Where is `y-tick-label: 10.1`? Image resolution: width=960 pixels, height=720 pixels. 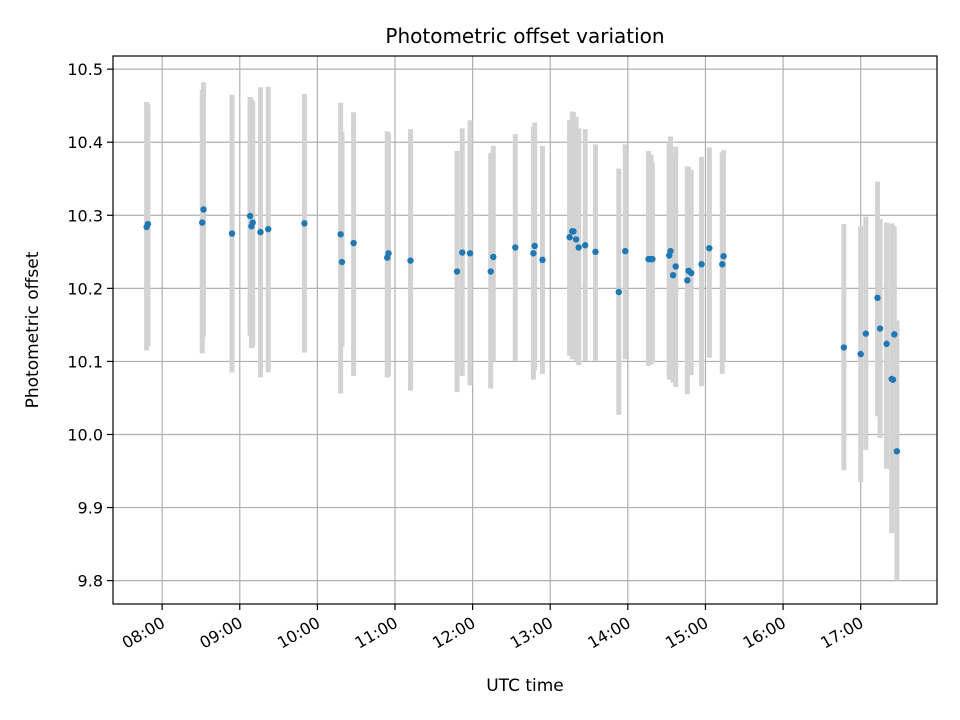
y-tick-label: 10.1 is located at coordinates (85, 361).